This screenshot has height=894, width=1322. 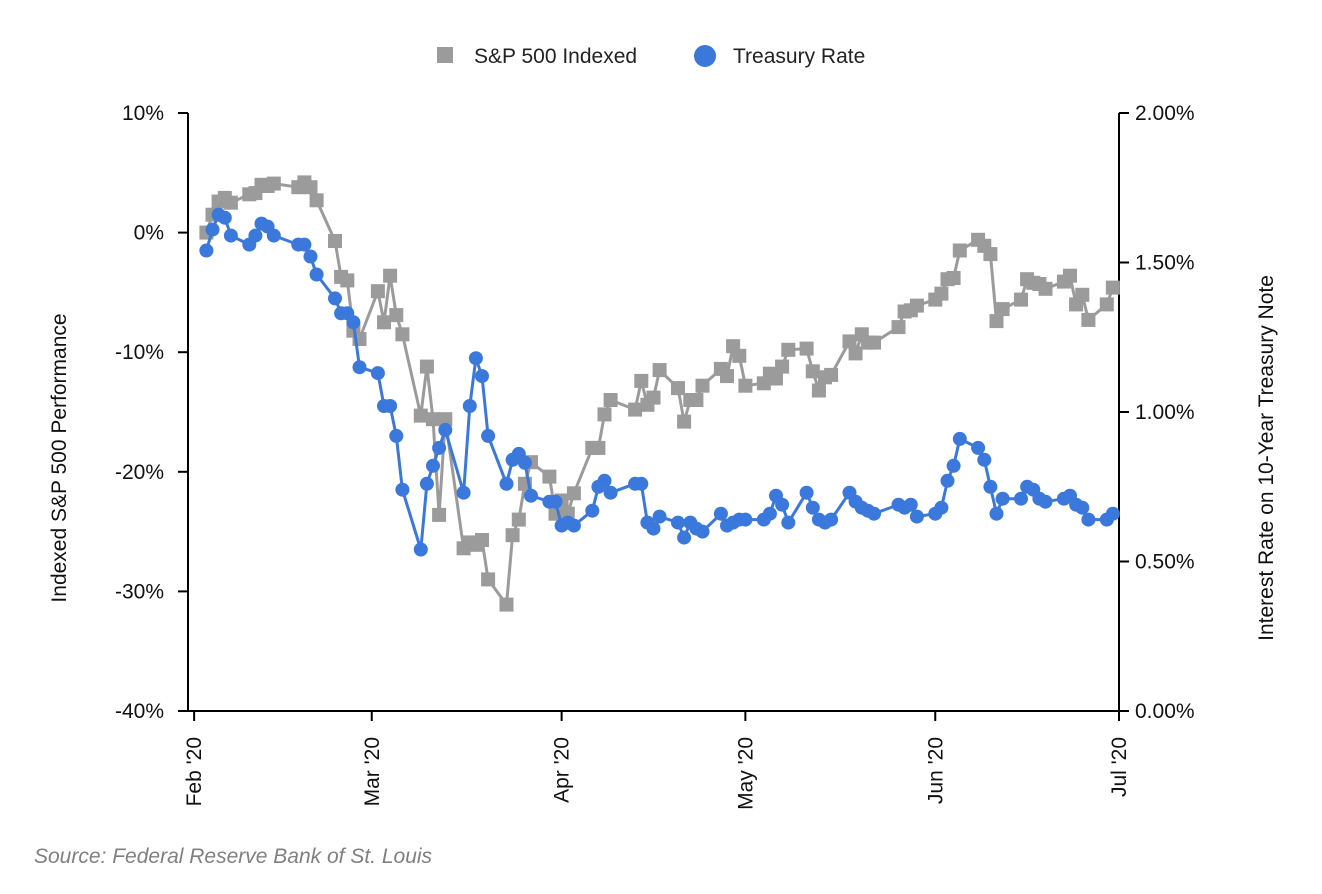 I want to click on legend-sp500-label: S&P 500 Indexed, so click(x=555, y=56).